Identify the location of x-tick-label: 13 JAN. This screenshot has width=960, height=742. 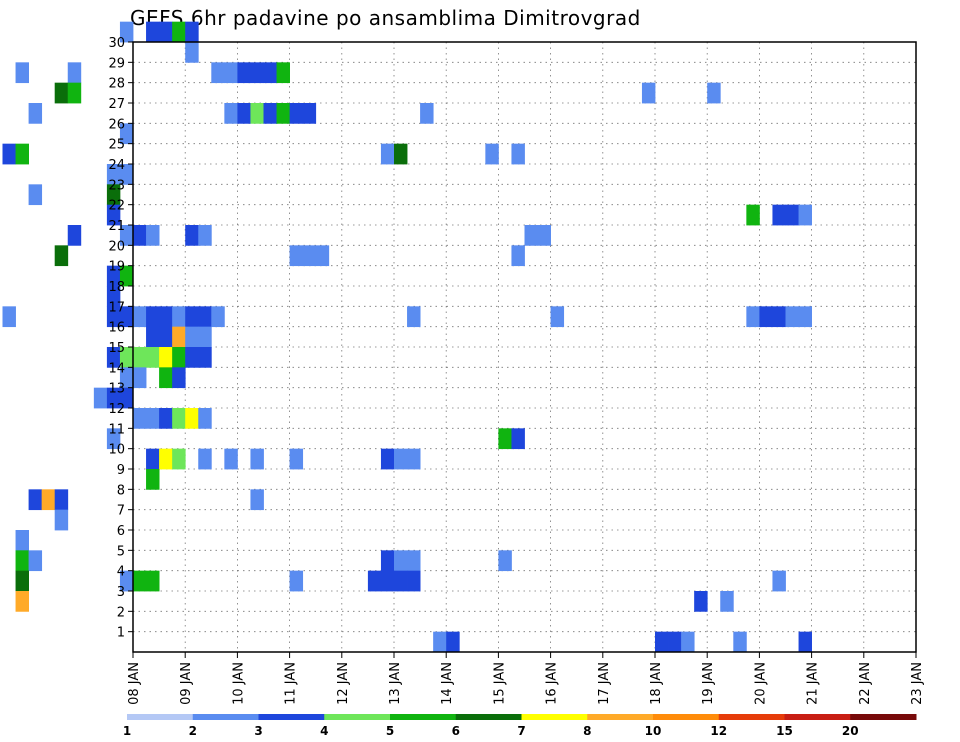
(395, 683).